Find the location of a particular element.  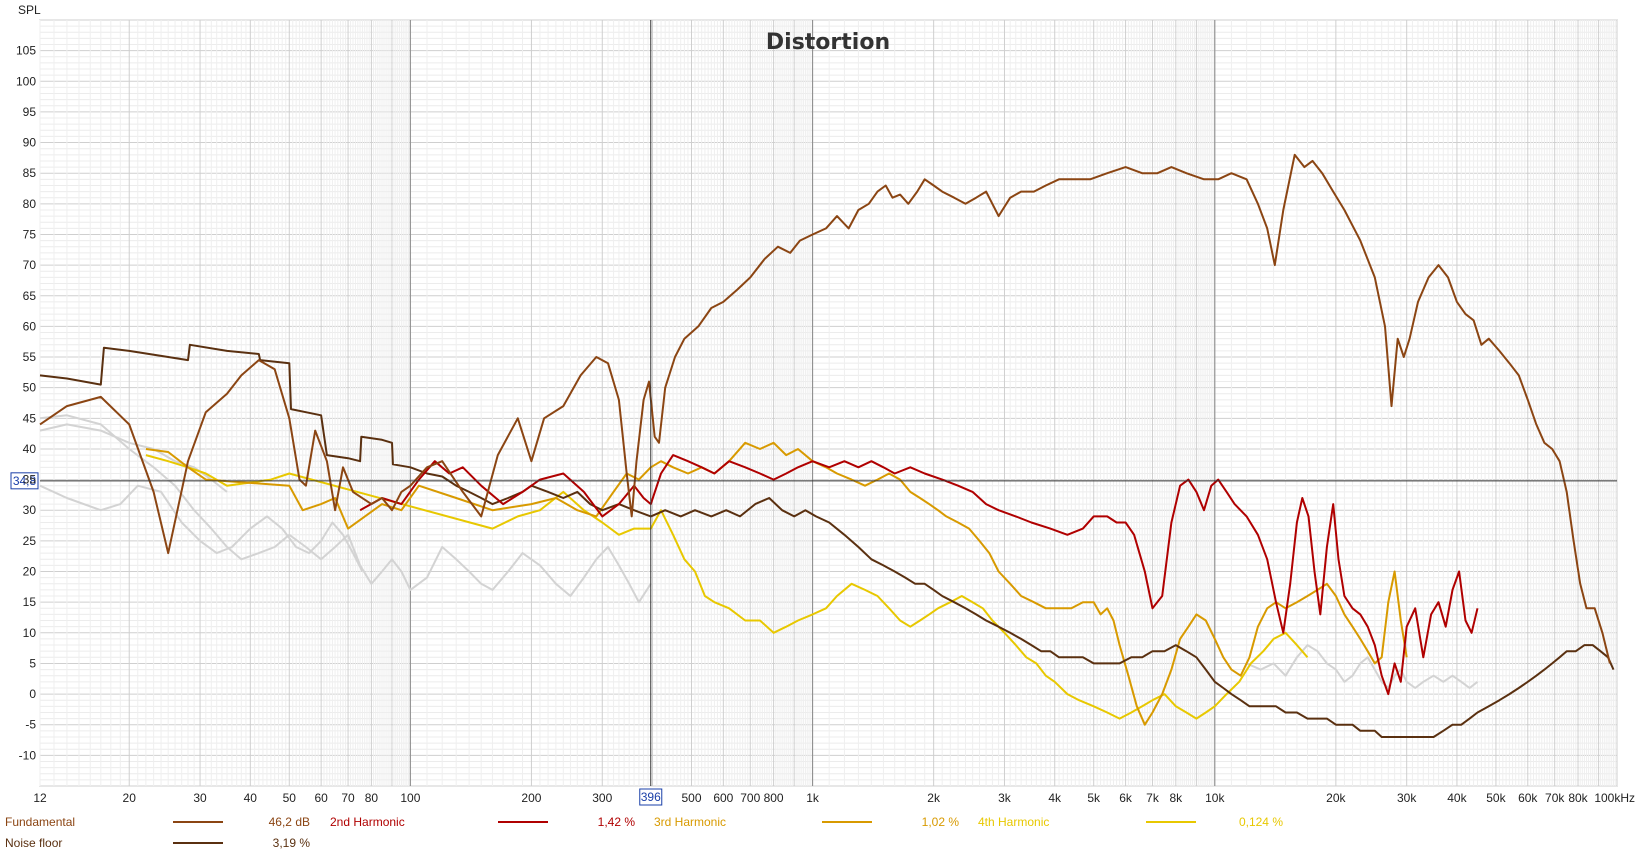

x-tick-label: 4k is located at coordinates (1055, 798).